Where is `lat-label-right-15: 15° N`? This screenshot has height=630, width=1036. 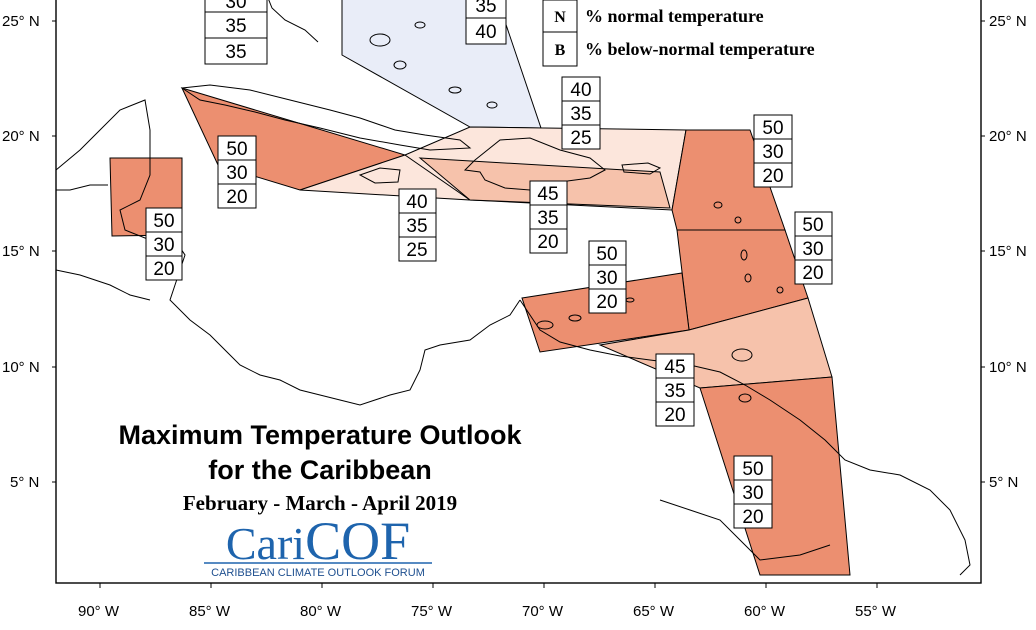
lat-label-right-15: 15° N is located at coordinates (1008, 251).